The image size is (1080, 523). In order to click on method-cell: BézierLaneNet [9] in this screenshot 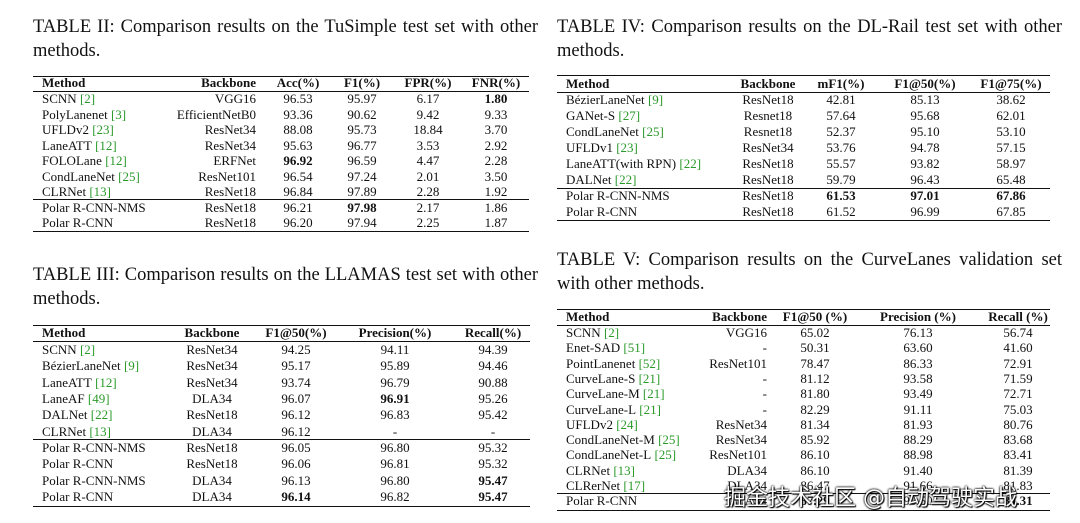, I will do `click(90, 366)`.